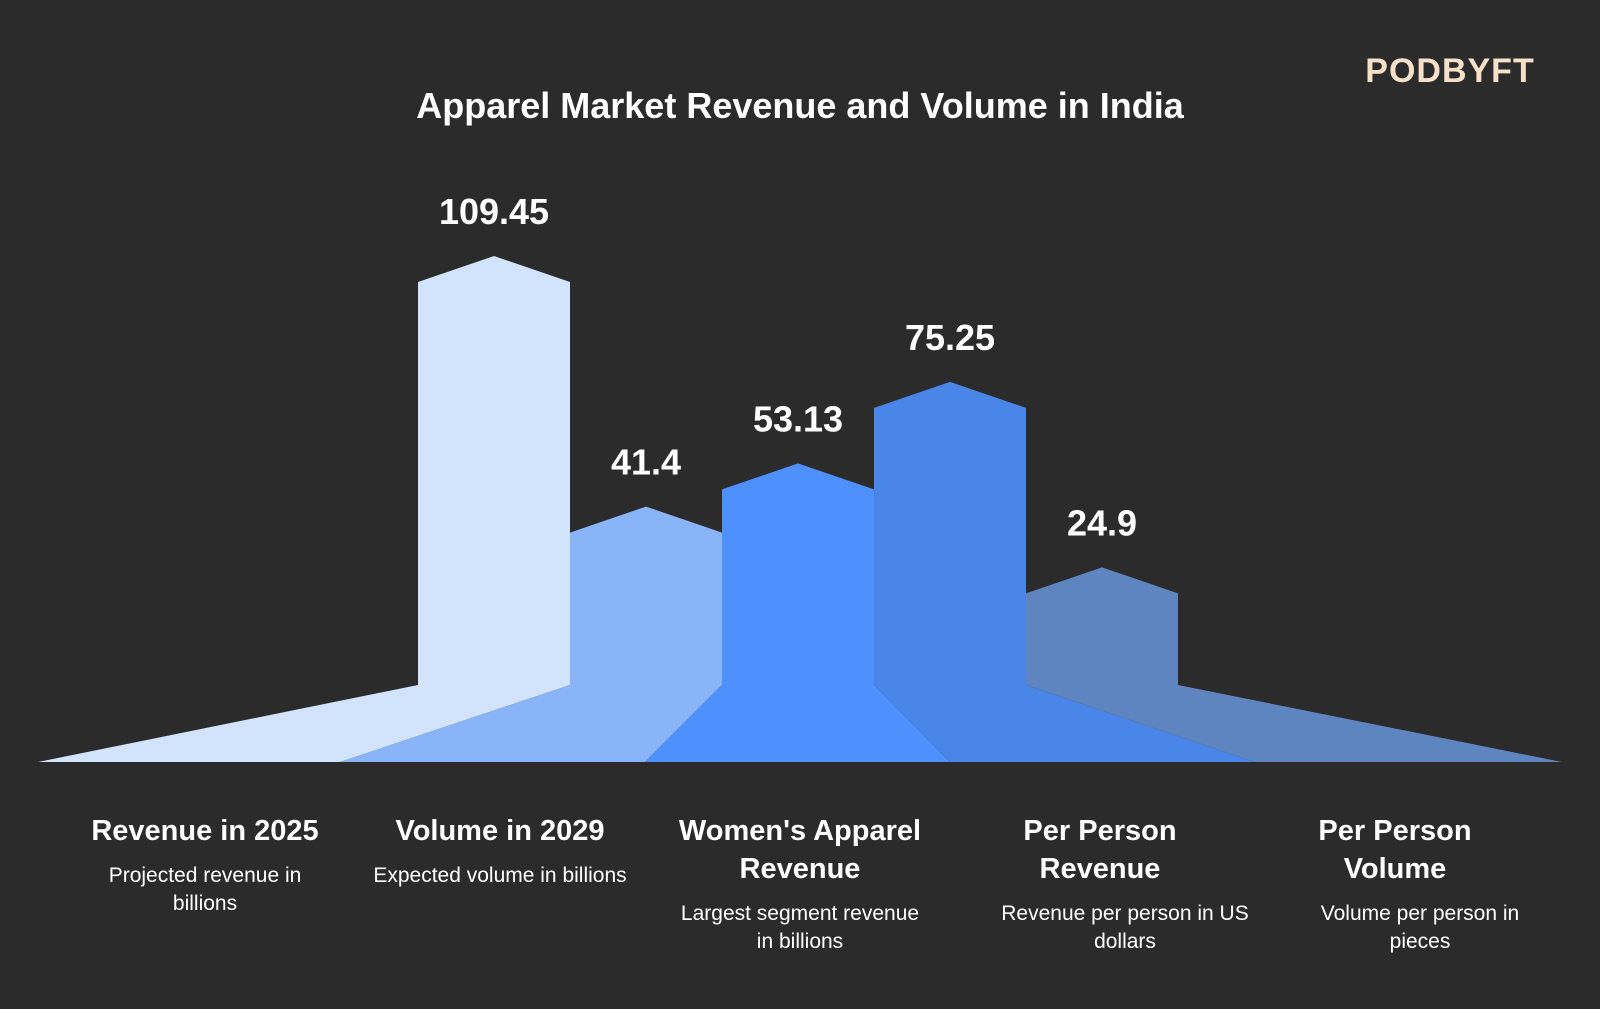 Image resolution: width=1600 pixels, height=1009 pixels. What do you see at coordinates (800, 850) in the screenshot?
I see `category-label: Women's Apparel Revenue` at bounding box center [800, 850].